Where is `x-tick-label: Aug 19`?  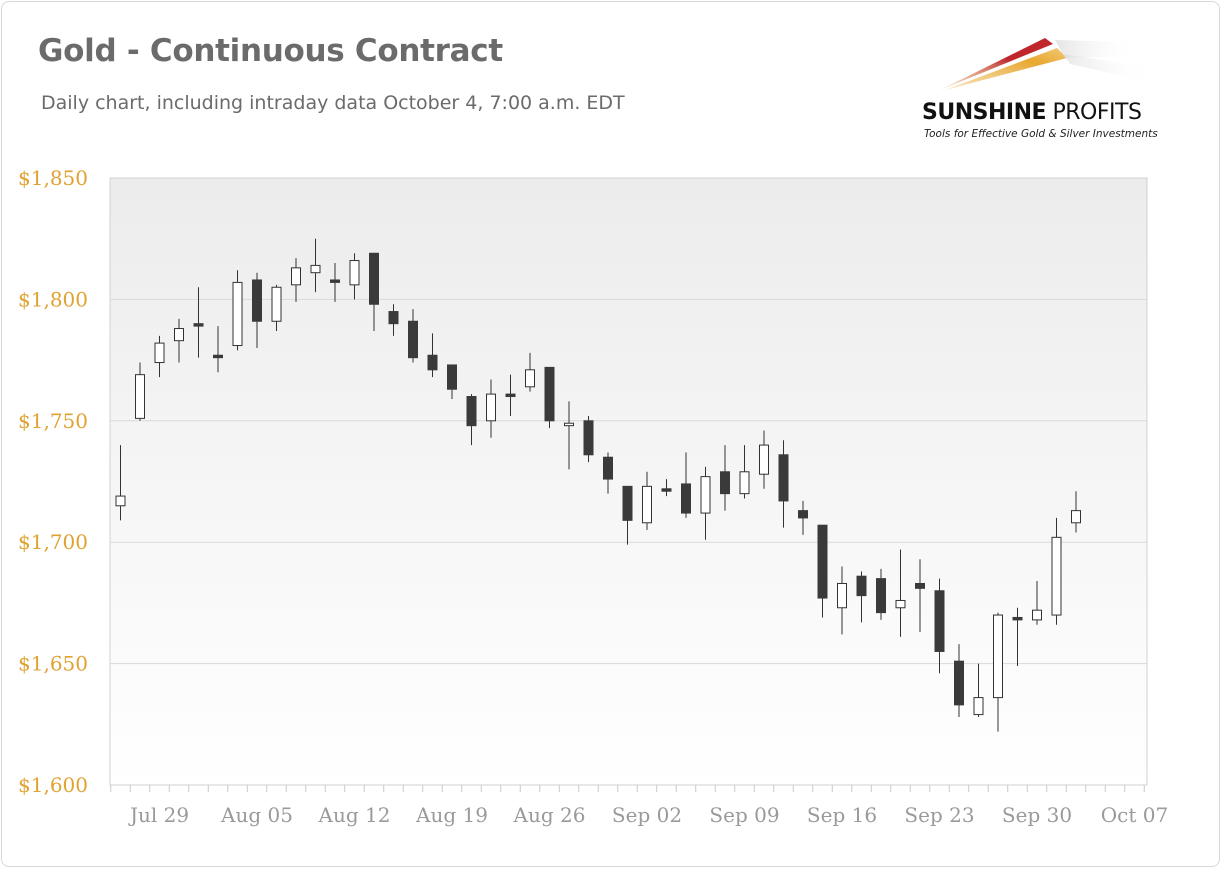 x-tick-label: Aug 19 is located at coordinates (451, 815).